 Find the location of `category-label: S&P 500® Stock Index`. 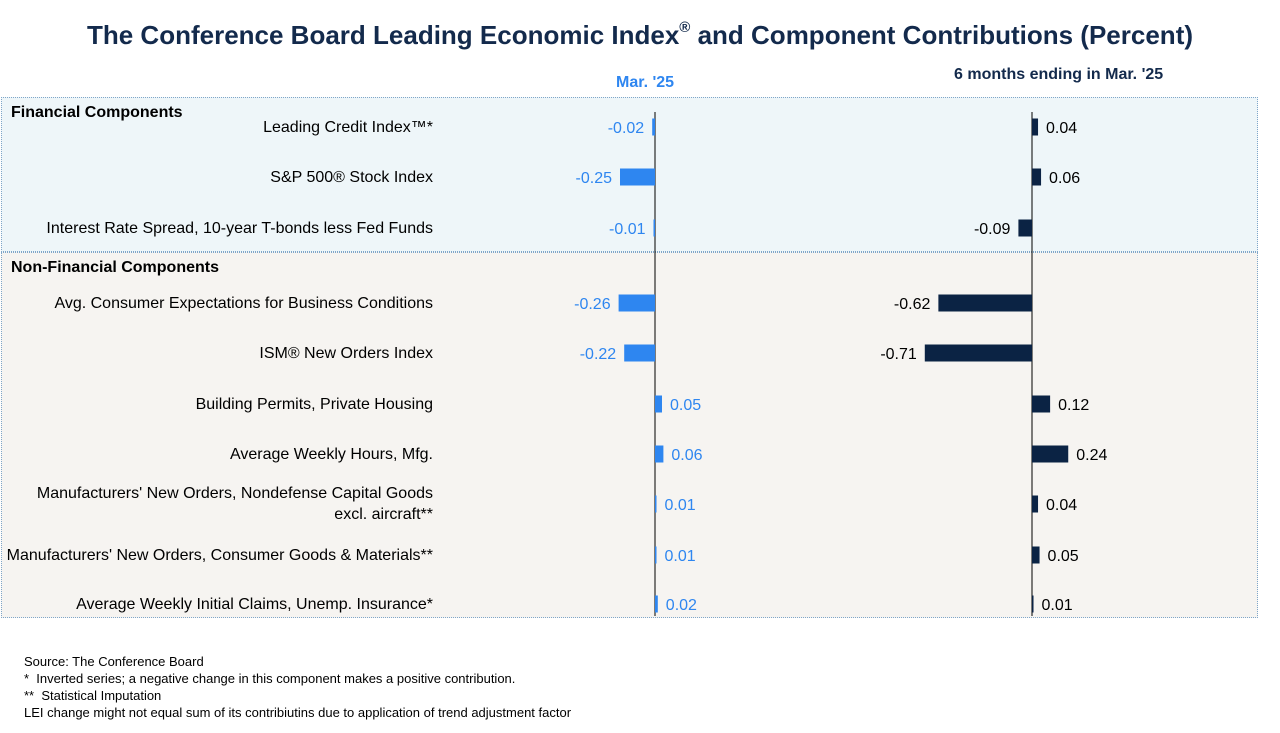

category-label: S&P 500® Stock Index is located at coordinates (351, 177).